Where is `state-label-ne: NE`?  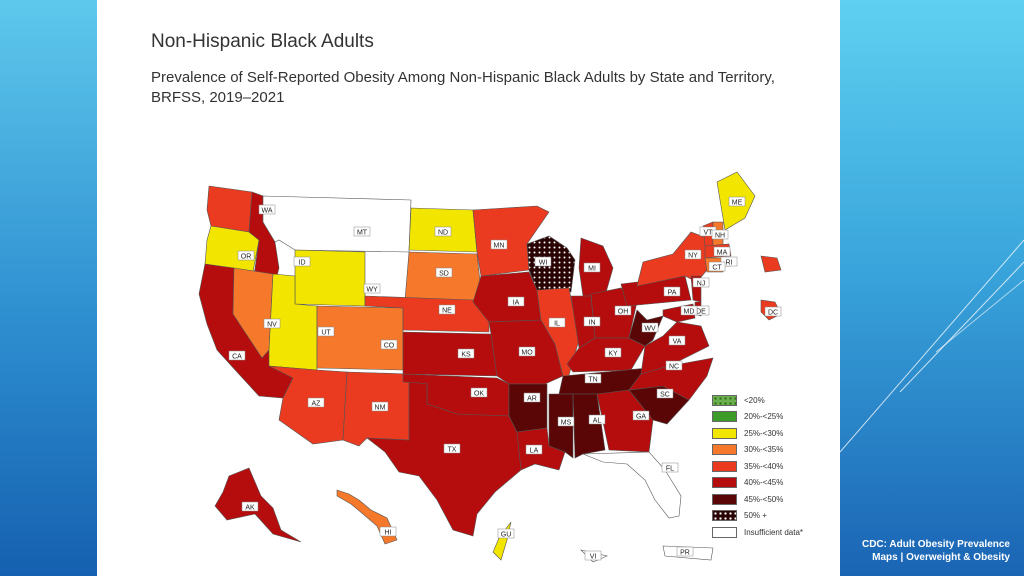 state-label-ne: NE is located at coordinates (447, 311).